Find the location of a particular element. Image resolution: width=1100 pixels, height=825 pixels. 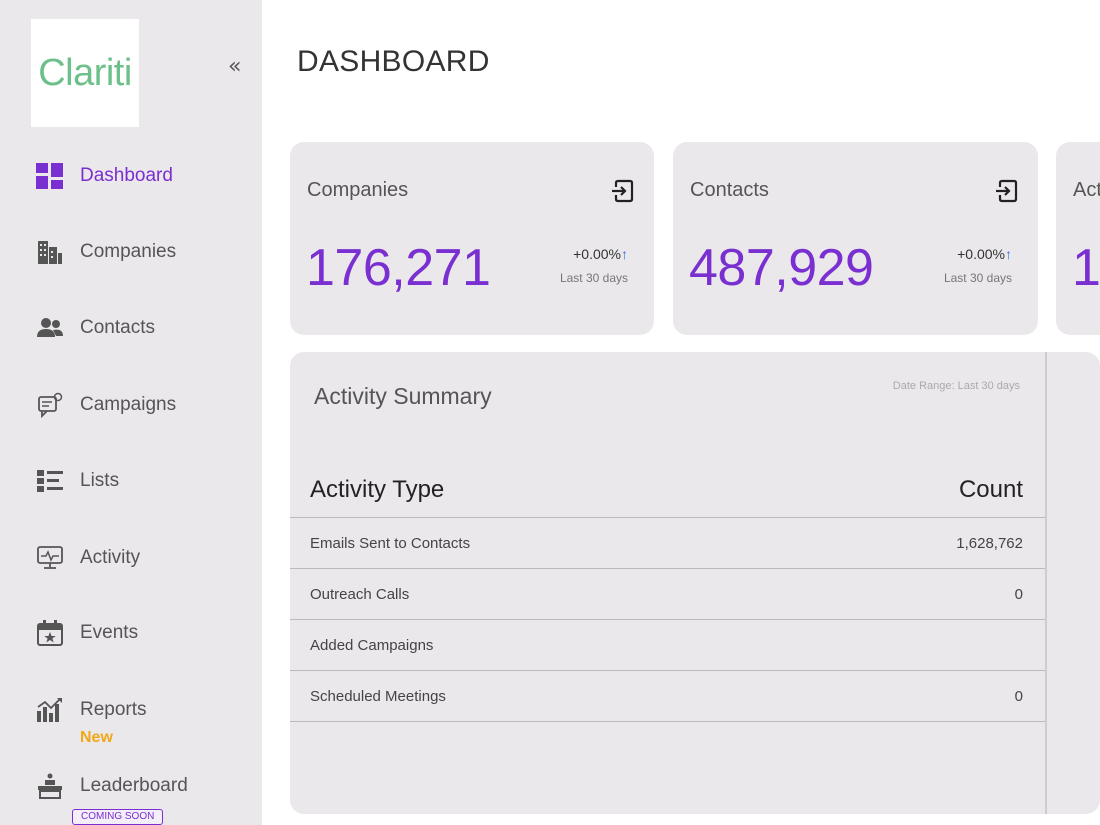

table-row: Scheduled Meetings 0 is located at coordinates (667, 696).